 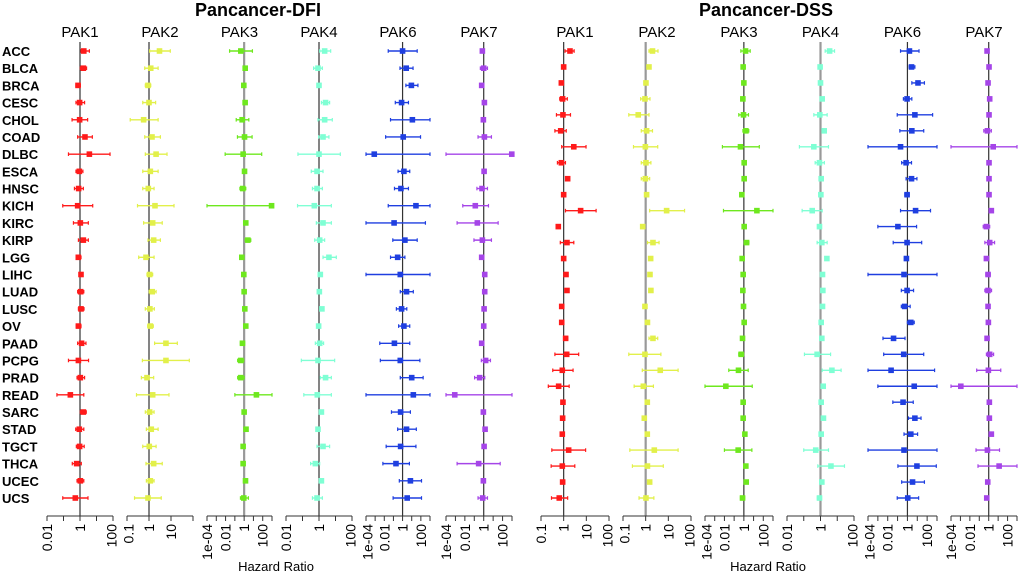 What do you see at coordinates (171, 532) in the screenshot?
I see `pancancer-dfi-pak2-tick-label: 10` at bounding box center [171, 532].